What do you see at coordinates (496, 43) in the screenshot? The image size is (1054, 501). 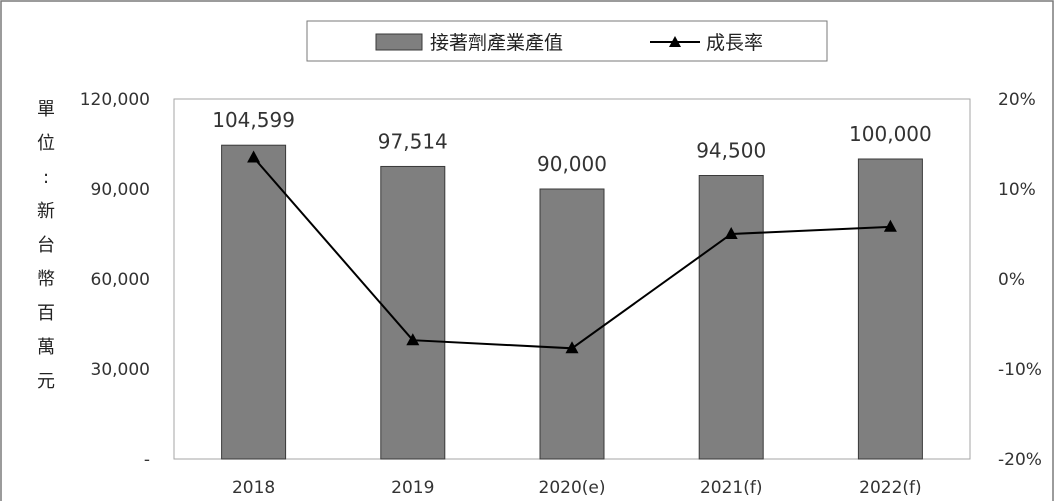 I see `legend-bar-label: 接著劑產業產值` at bounding box center [496, 43].